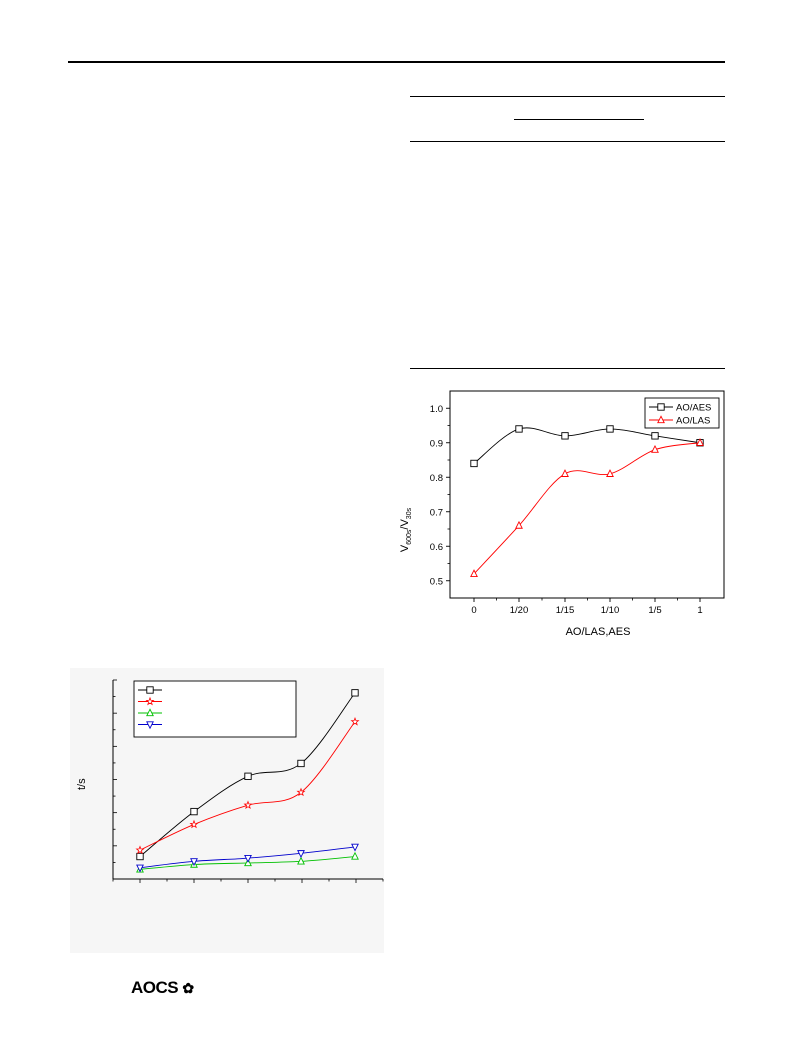  Describe the element at coordinates (436, 478) in the screenshot. I see `y-tick-label: 0.8` at that location.